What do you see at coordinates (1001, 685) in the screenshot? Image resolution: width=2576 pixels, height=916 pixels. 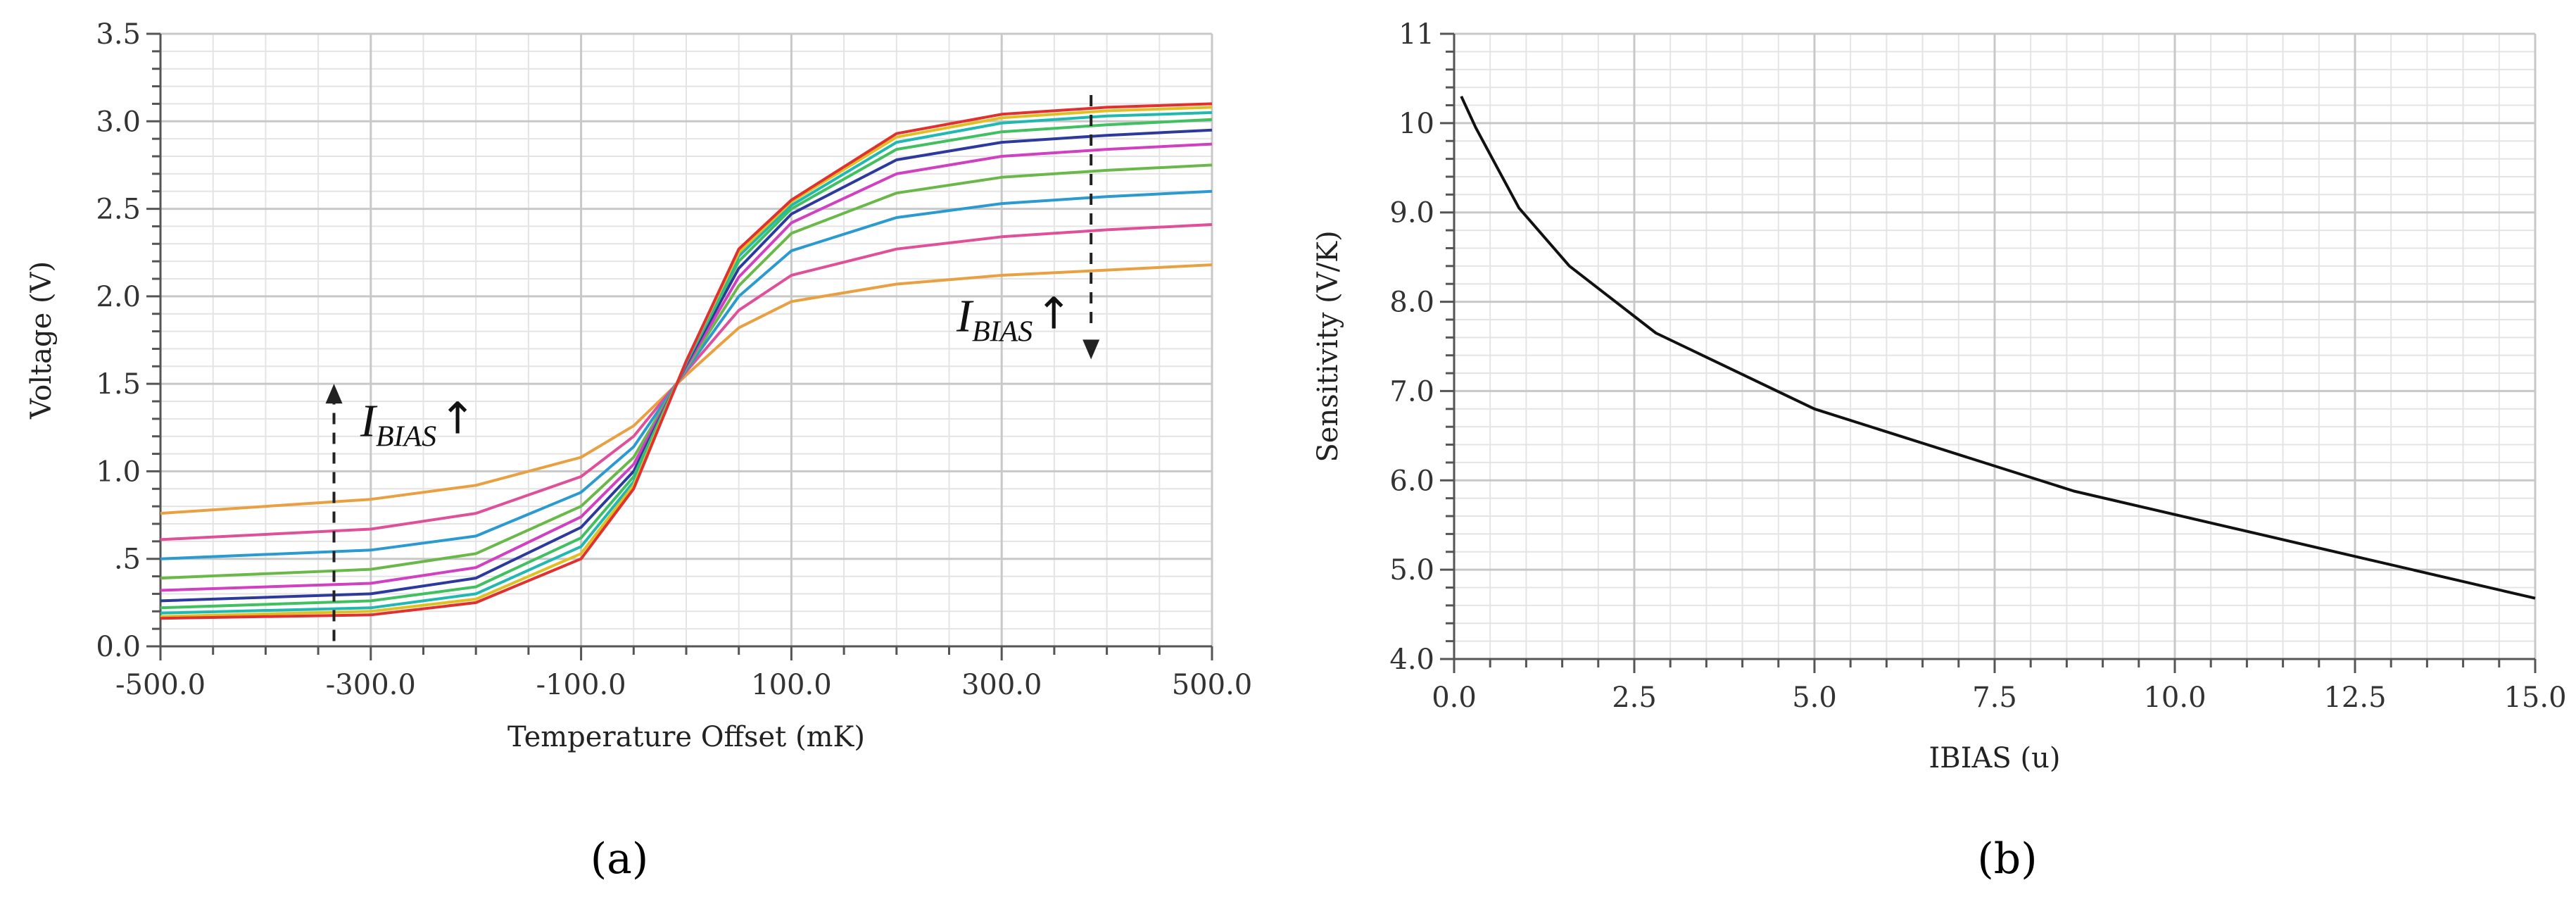 I see `x-tick-label: 300.0` at bounding box center [1001, 685].